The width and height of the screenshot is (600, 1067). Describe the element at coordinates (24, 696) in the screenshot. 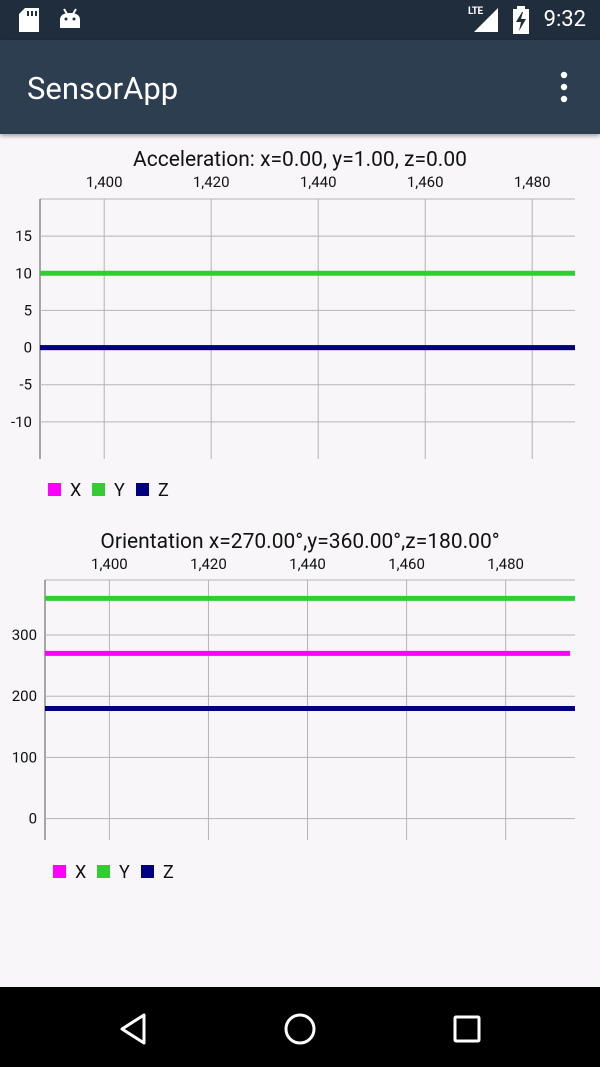

I see `y-tick-label: 200` at that location.